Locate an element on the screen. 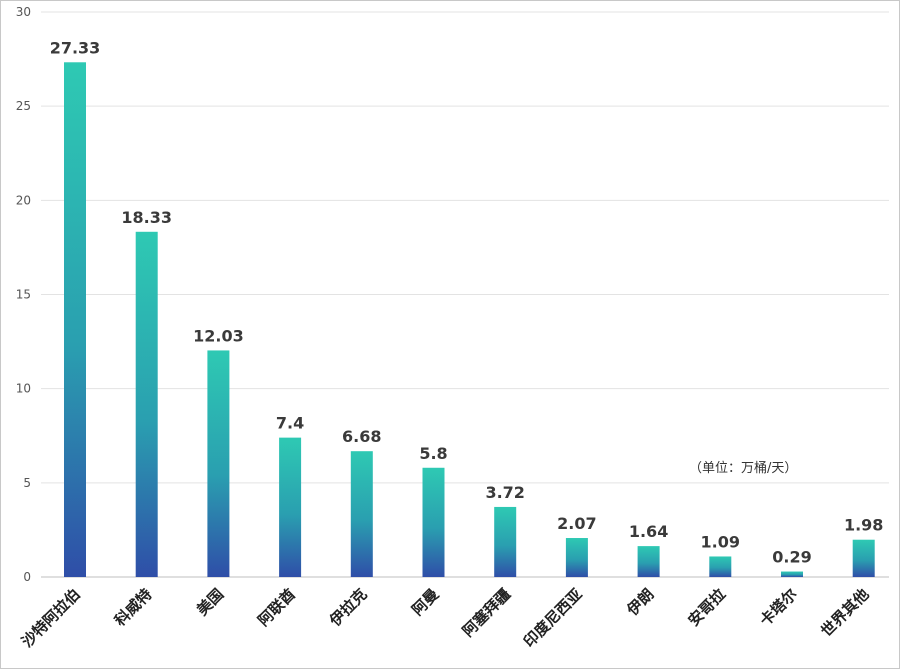 The width and height of the screenshot is (900, 670). x-tick-label: 印度尼西亚 is located at coordinates (553, 618).